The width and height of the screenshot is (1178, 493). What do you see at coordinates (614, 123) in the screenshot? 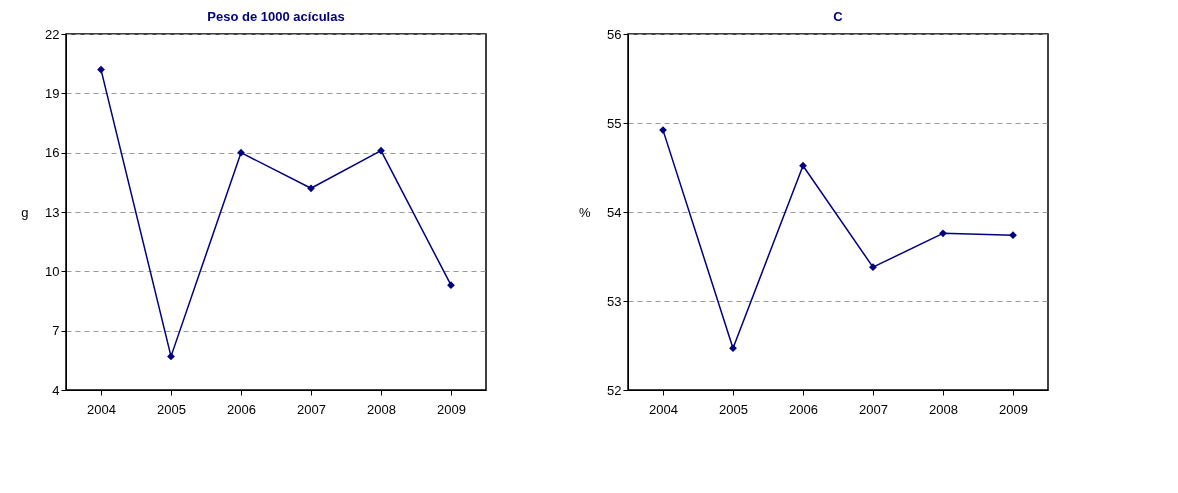
I see `y-tick-label: 55` at bounding box center [614, 123].